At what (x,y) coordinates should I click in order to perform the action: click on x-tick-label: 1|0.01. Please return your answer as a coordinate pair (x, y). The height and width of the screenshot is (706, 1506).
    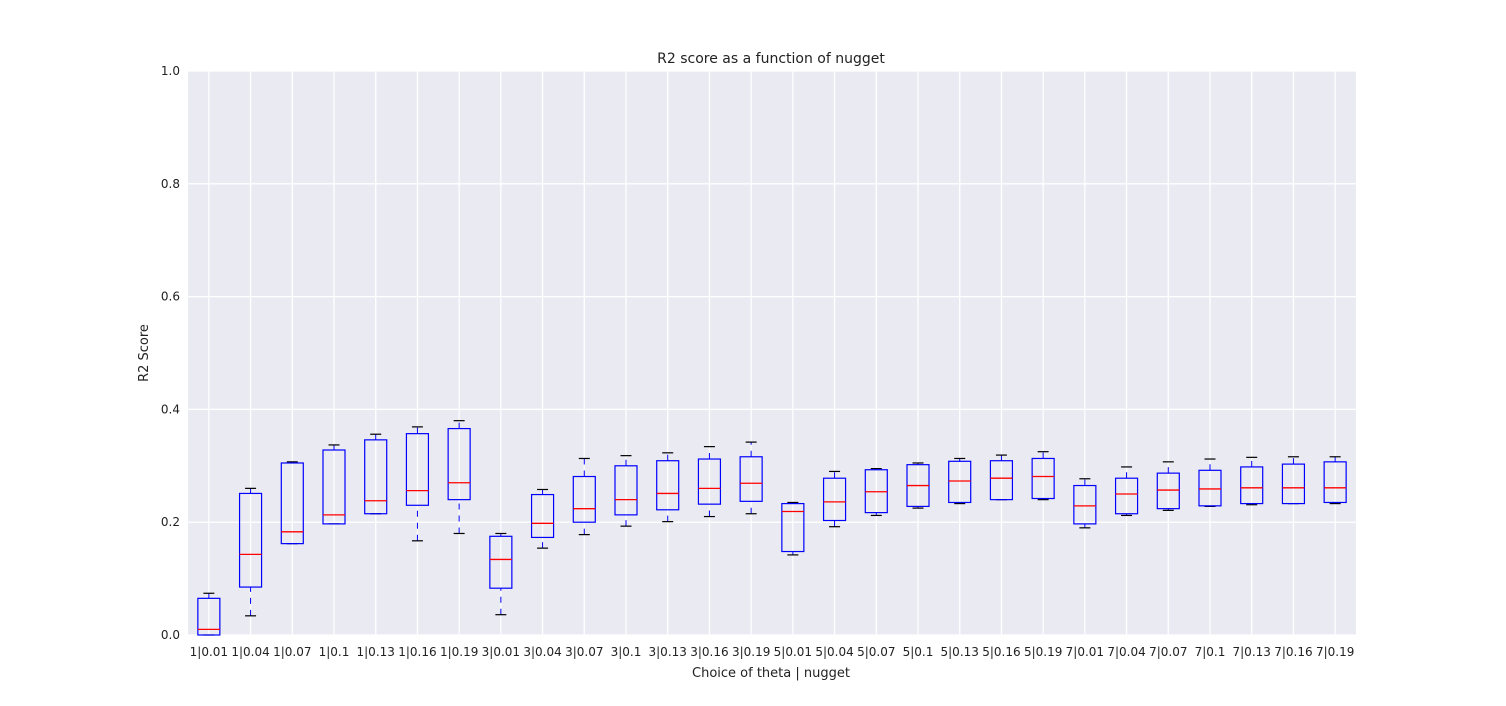
    Looking at the image, I should click on (209, 652).